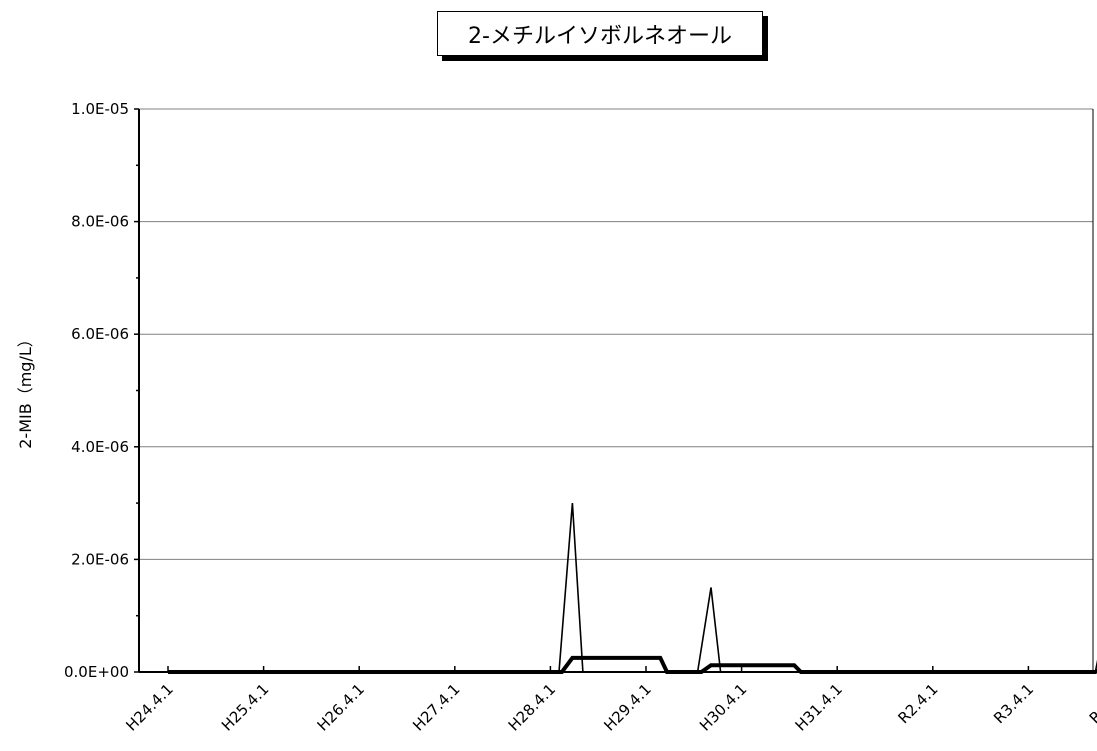 This screenshot has width=1097, height=751. I want to click on x-tick-label: H29.4.1, so click(627, 707).